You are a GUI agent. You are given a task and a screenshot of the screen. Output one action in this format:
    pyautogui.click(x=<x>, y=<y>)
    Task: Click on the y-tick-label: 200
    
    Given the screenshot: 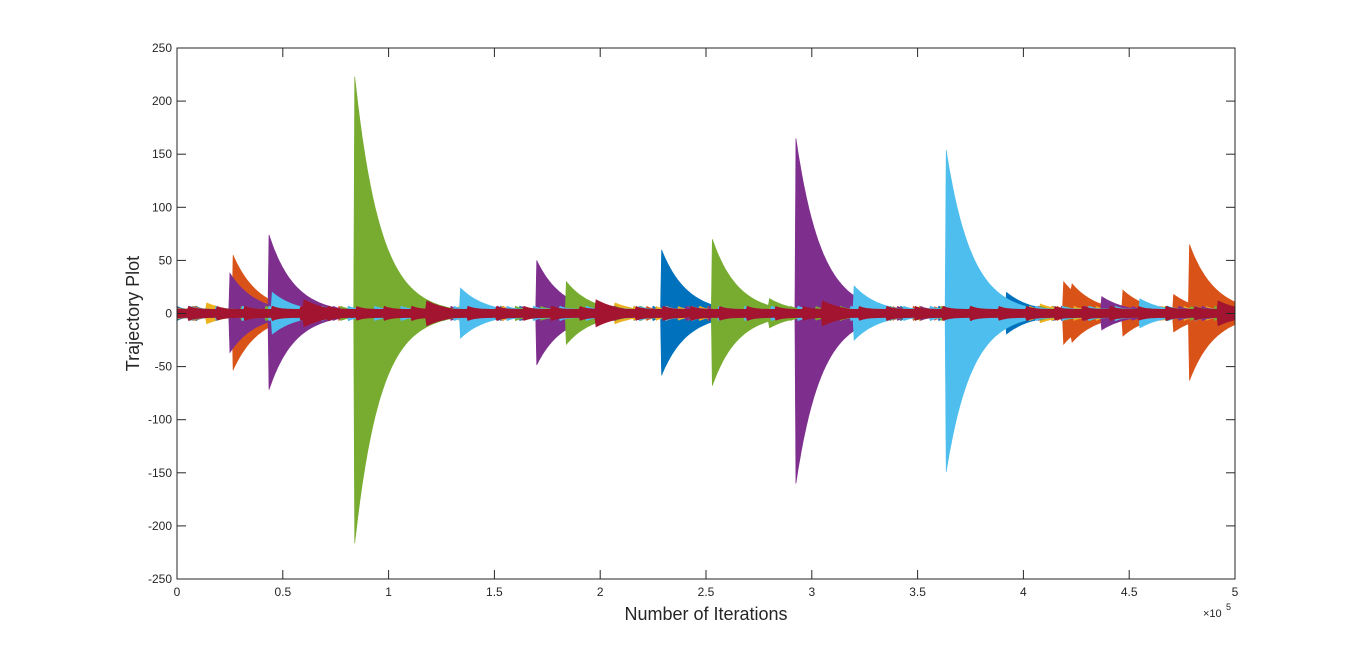 What is the action you would take?
    pyautogui.click(x=162, y=101)
    